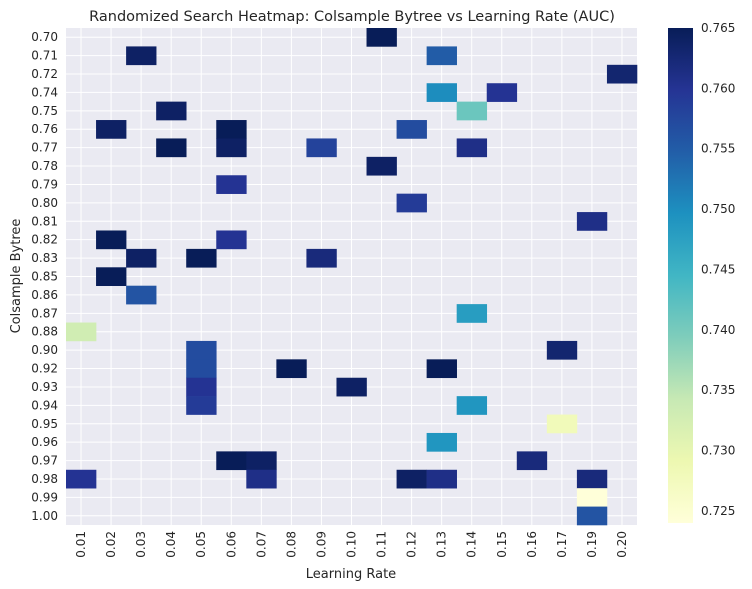  I want to click on y-tick-label: 0.85, so click(44, 277).